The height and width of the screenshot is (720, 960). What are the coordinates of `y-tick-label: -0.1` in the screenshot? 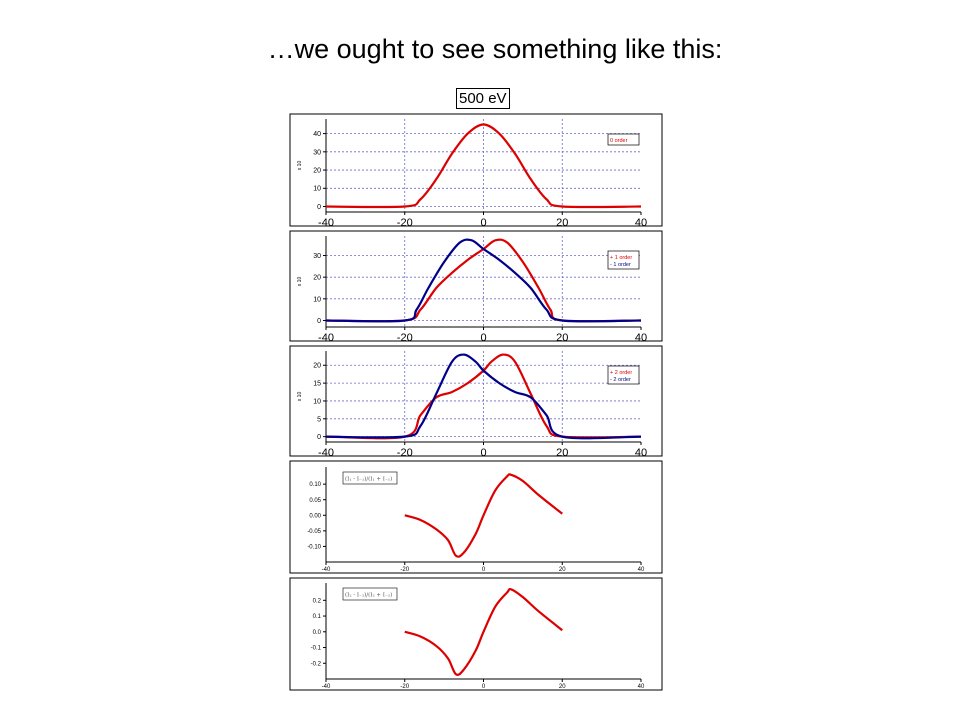 It's located at (316, 649).